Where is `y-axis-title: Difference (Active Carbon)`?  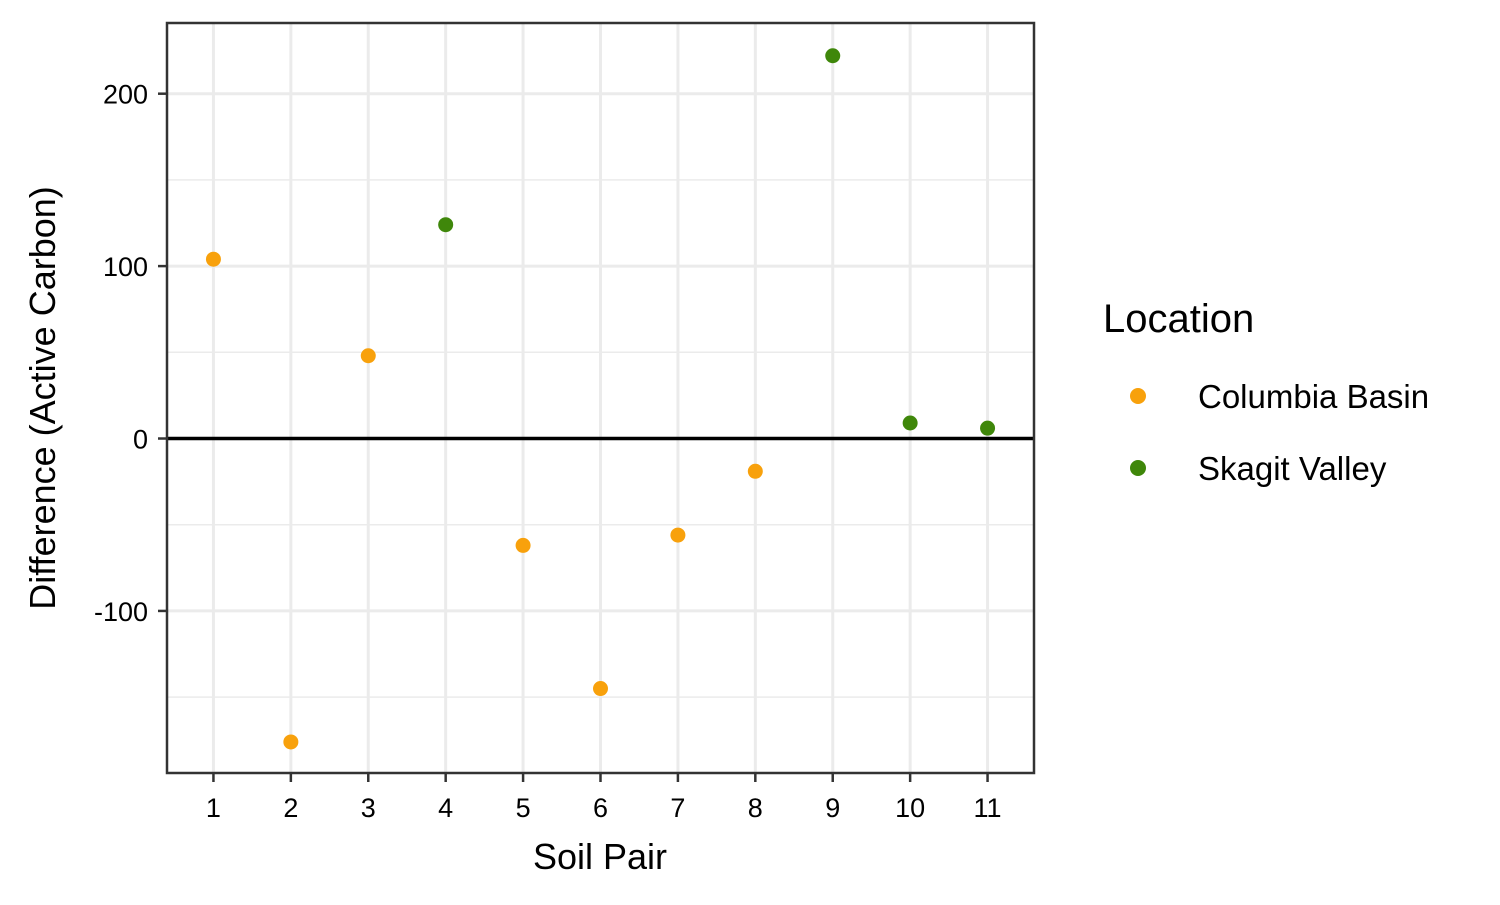 y-axis-title: Difference (Active Carbon) is located at coordinates (42, 398).